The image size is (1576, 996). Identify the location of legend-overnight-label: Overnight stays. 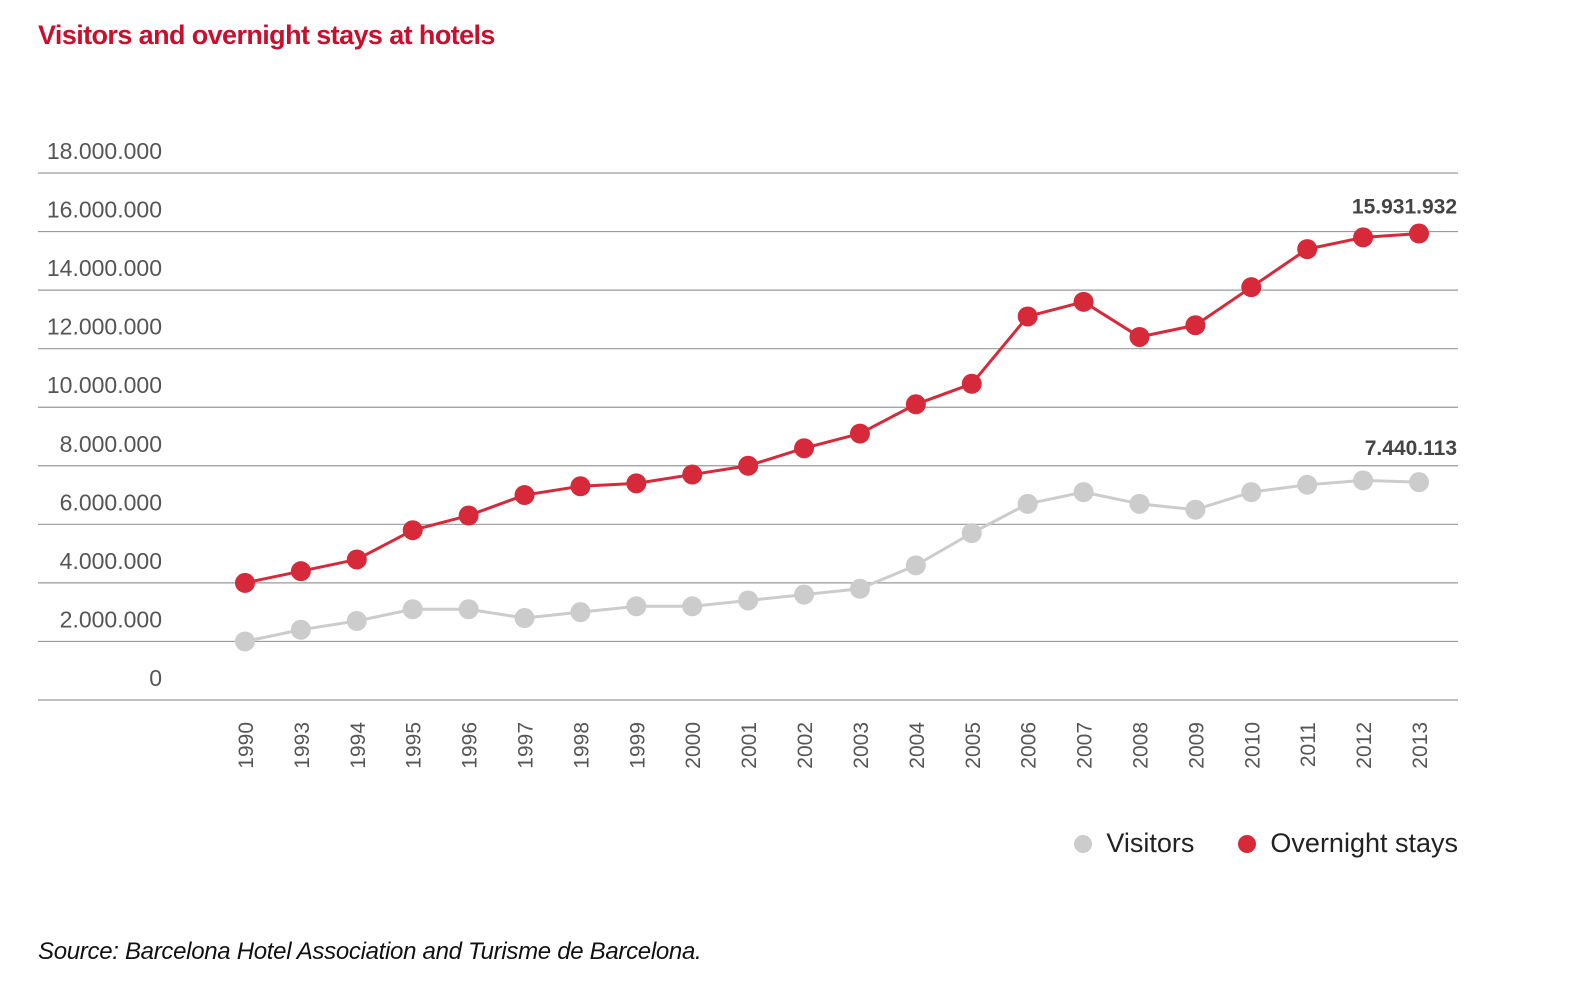
(1364, 843).